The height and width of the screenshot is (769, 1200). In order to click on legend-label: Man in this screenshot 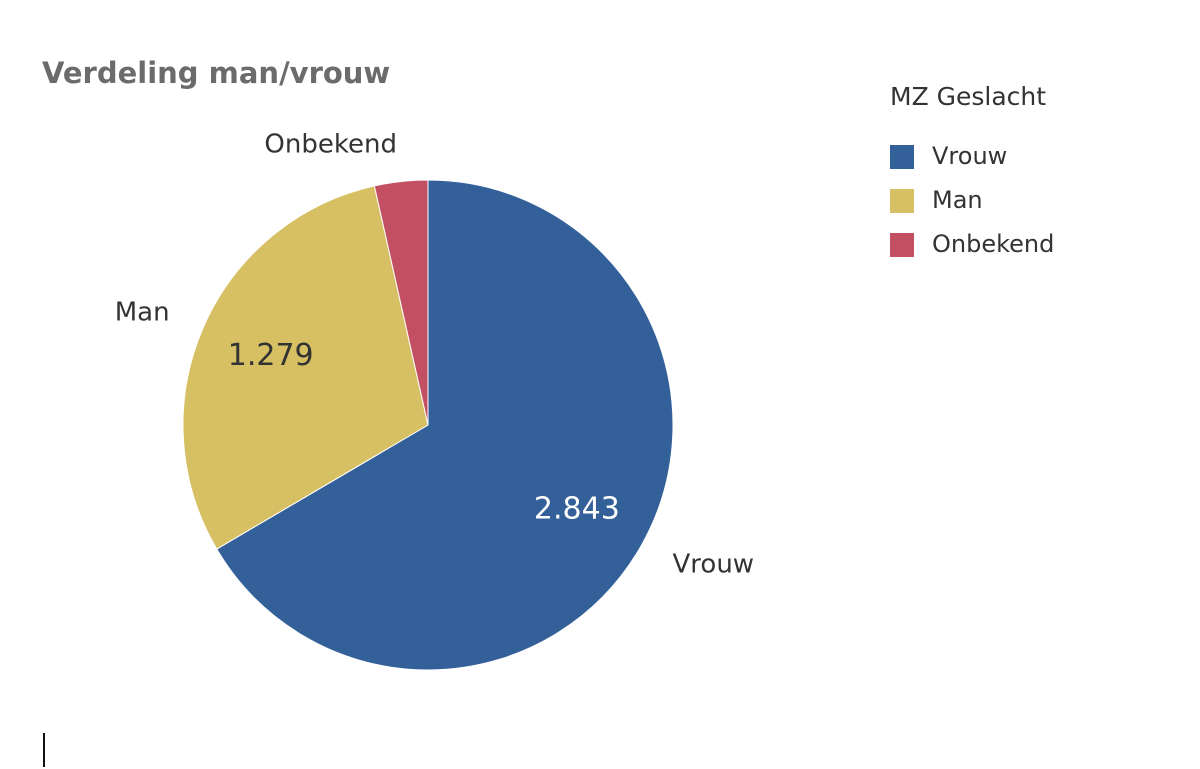, I will do `click(957, 200)`.